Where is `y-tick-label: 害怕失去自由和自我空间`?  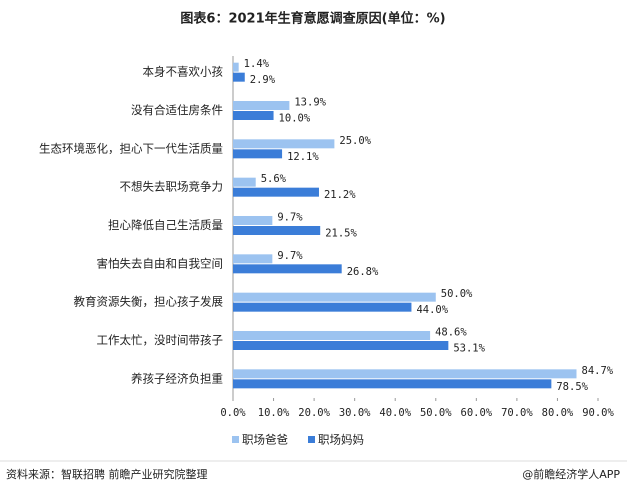 y-tick-label: 害怕失去自由和自我空间 is located at coordinates (160, 263).